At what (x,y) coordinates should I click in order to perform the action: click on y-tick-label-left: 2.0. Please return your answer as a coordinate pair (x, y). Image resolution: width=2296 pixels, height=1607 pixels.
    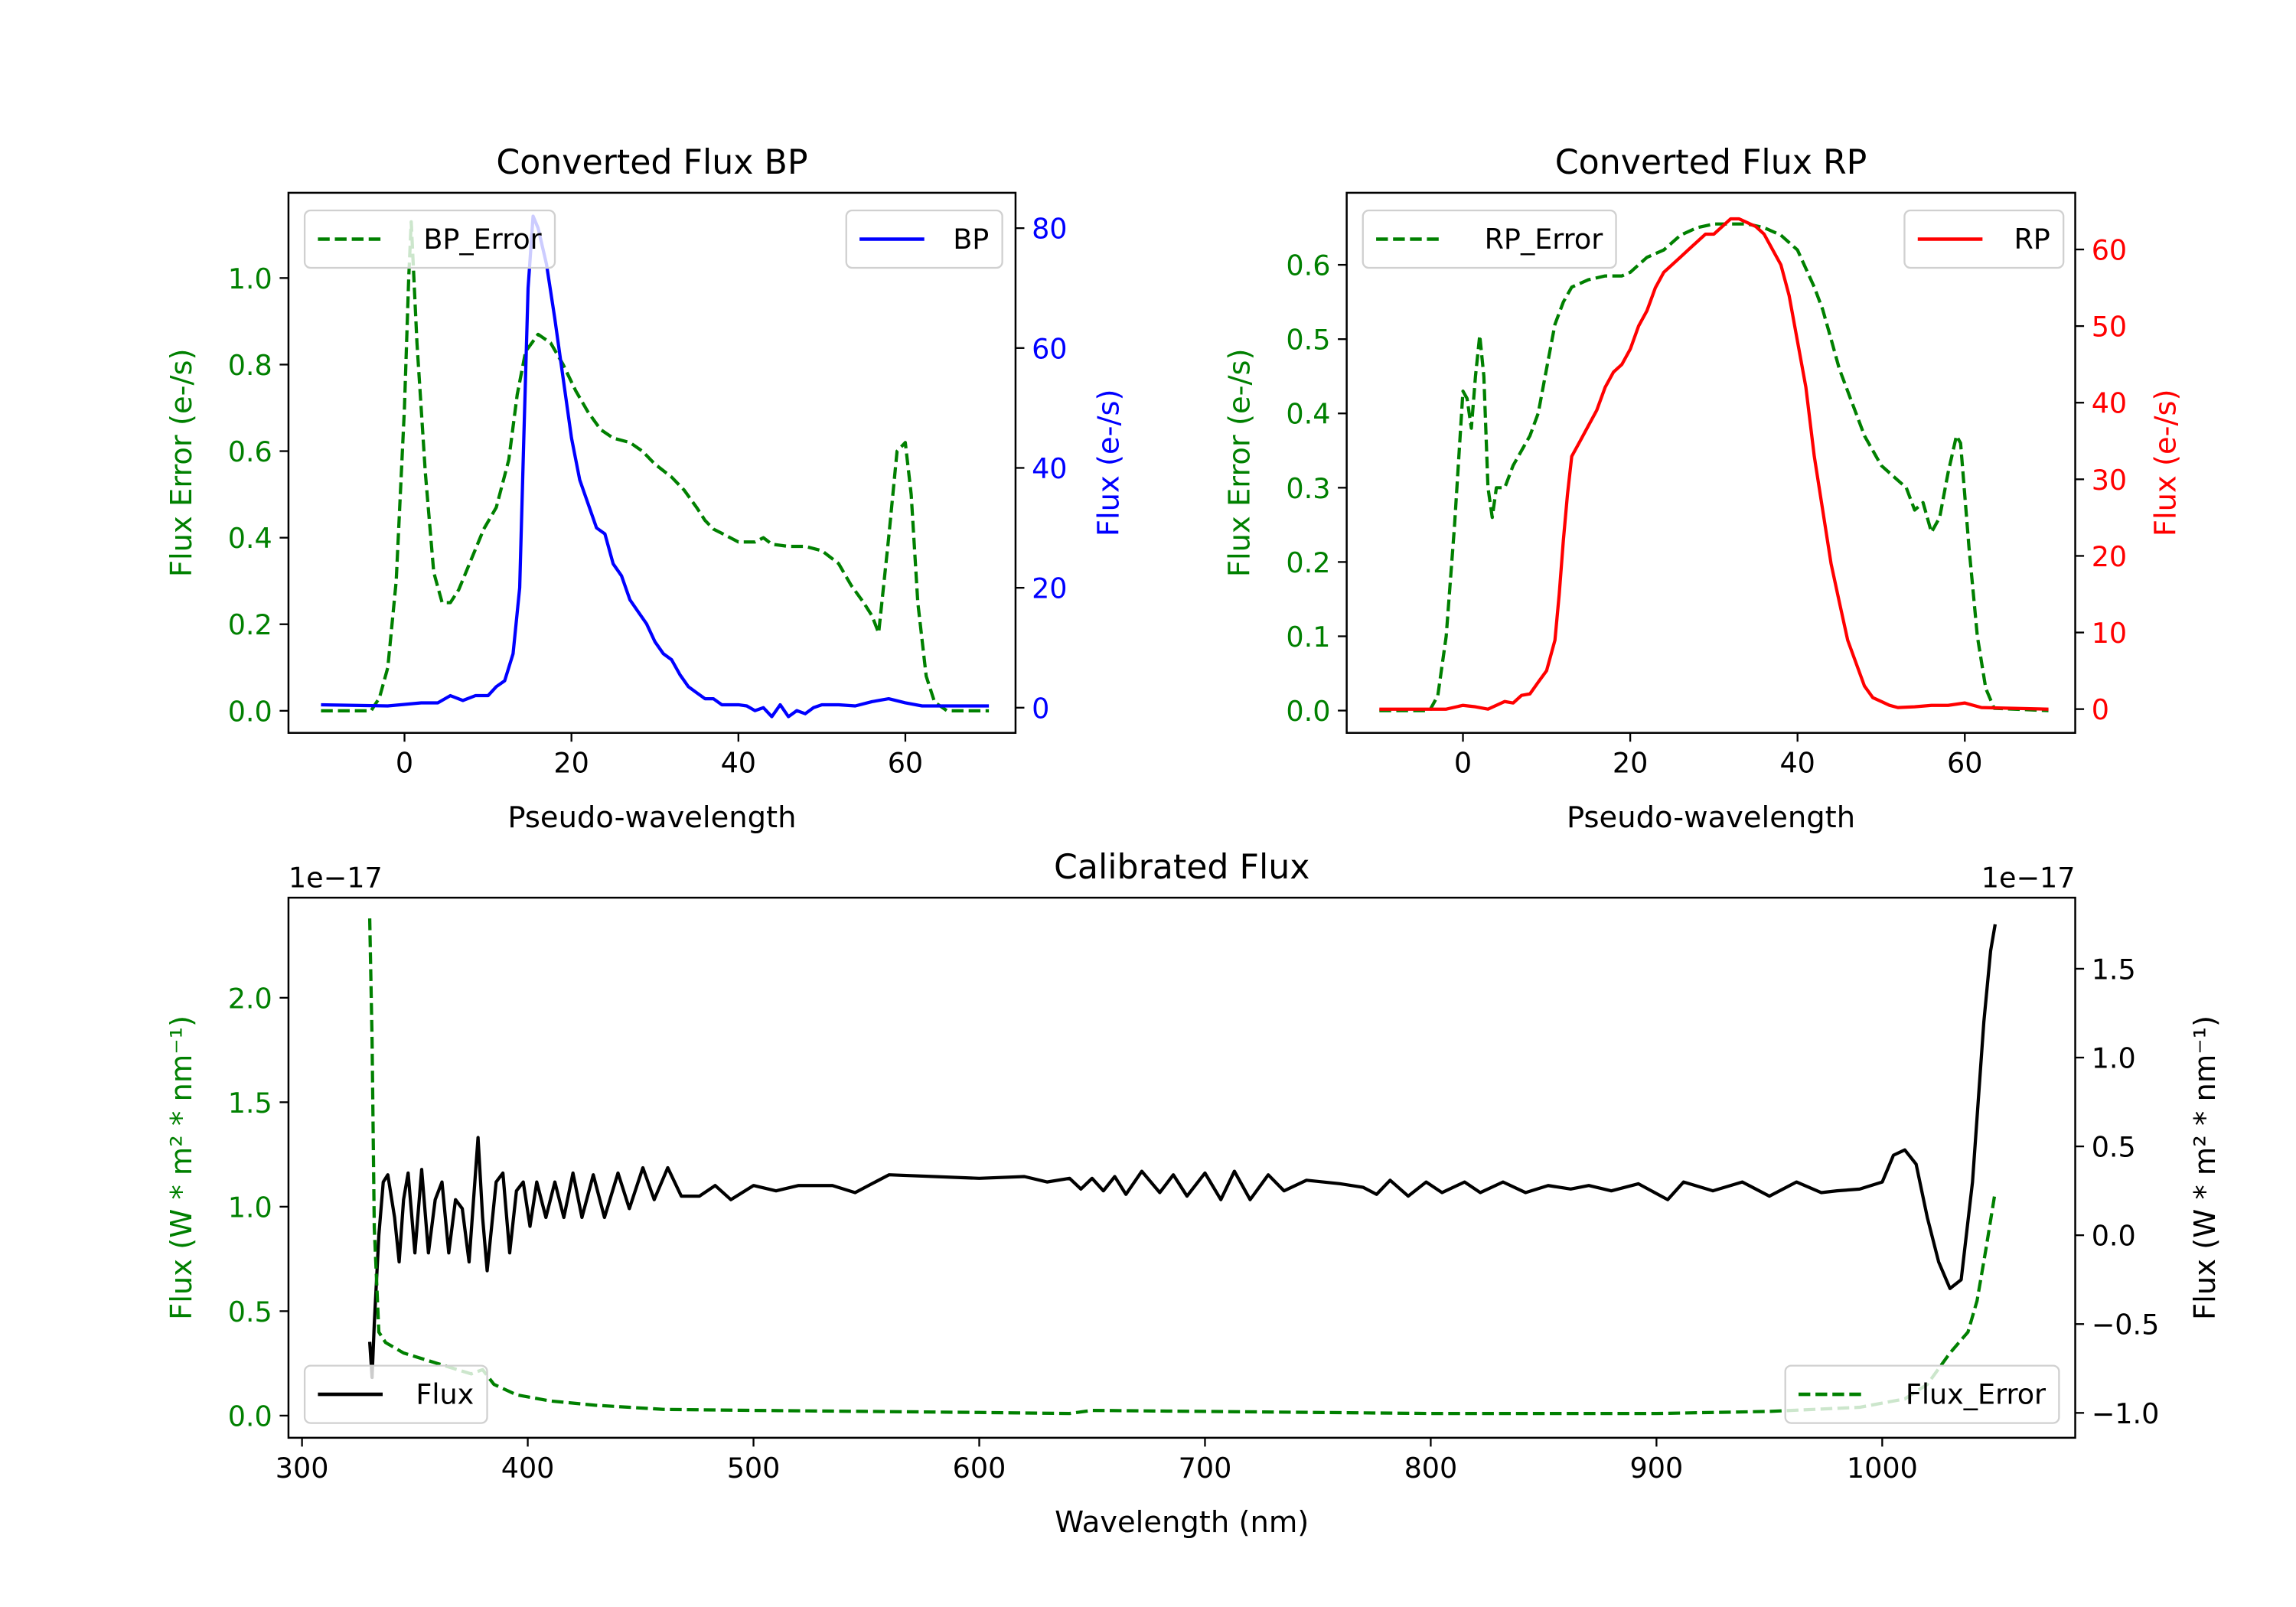
    Looking at the image, I should click on (250, 999).